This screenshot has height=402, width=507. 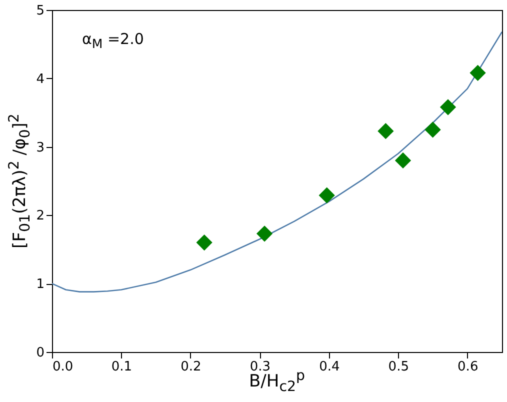 What do you see at coordinates (398, 367) in the screenshot?
I see `x-tick-label: 0.5` at bounding box center [398, 367].